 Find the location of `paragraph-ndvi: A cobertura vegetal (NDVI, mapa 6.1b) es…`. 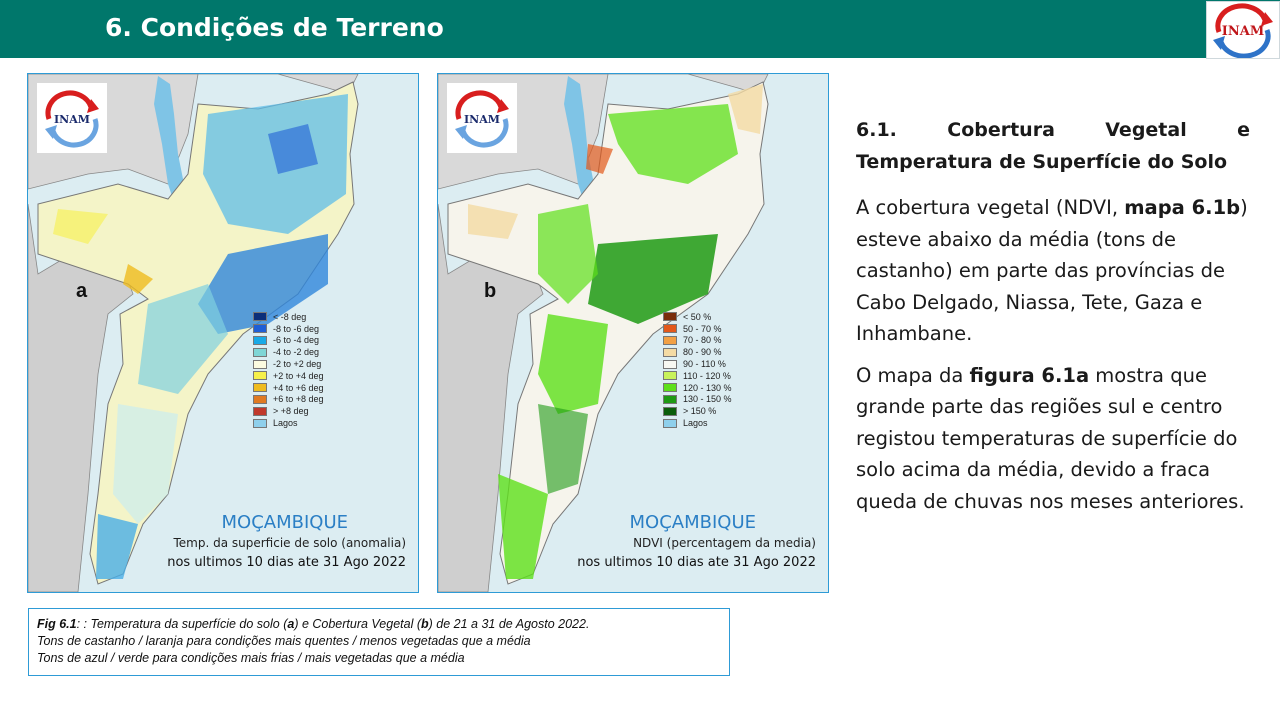

paragraph-ndvi: A cobertura vegetal (NDVI, mapa 6.1b) es… is located at coordinates (1052, 270).